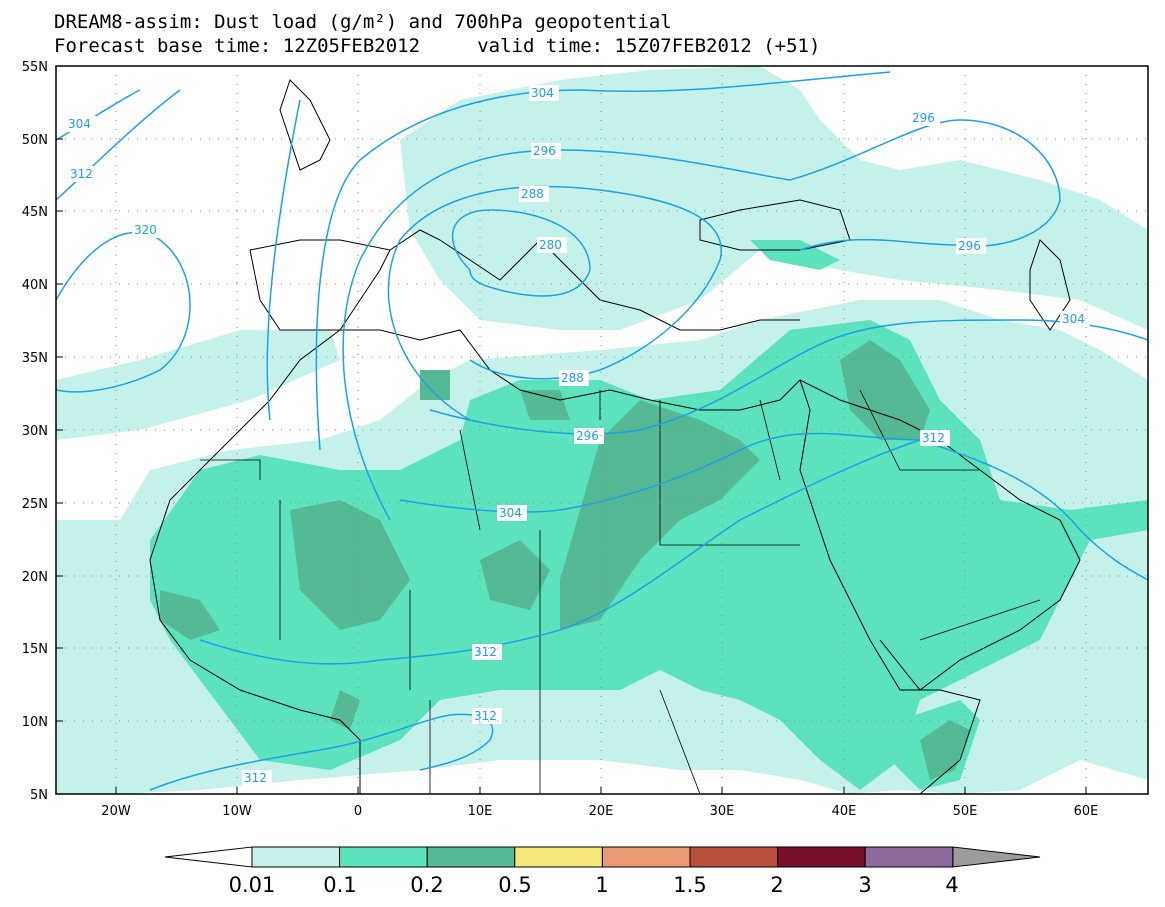 This screenshot has width=1165, height=907. I want to click on contour-label-304-s: 304, so click(510, 513).